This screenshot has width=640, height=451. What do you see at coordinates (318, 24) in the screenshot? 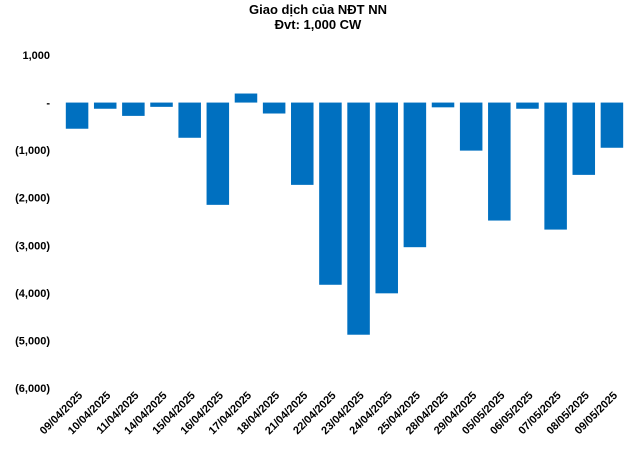
I see `chart-subtitle: Đvt: 1,000 CW` at bounding box center [318, 24].